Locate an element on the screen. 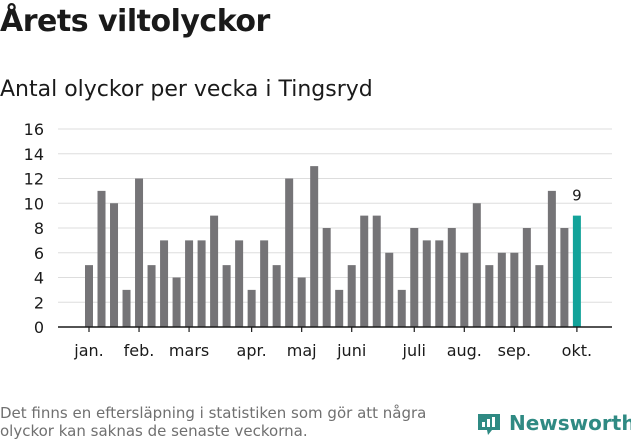 The width and height of the screenshot is (631, 440). bar-highlight is located at coordinates (576, 271).